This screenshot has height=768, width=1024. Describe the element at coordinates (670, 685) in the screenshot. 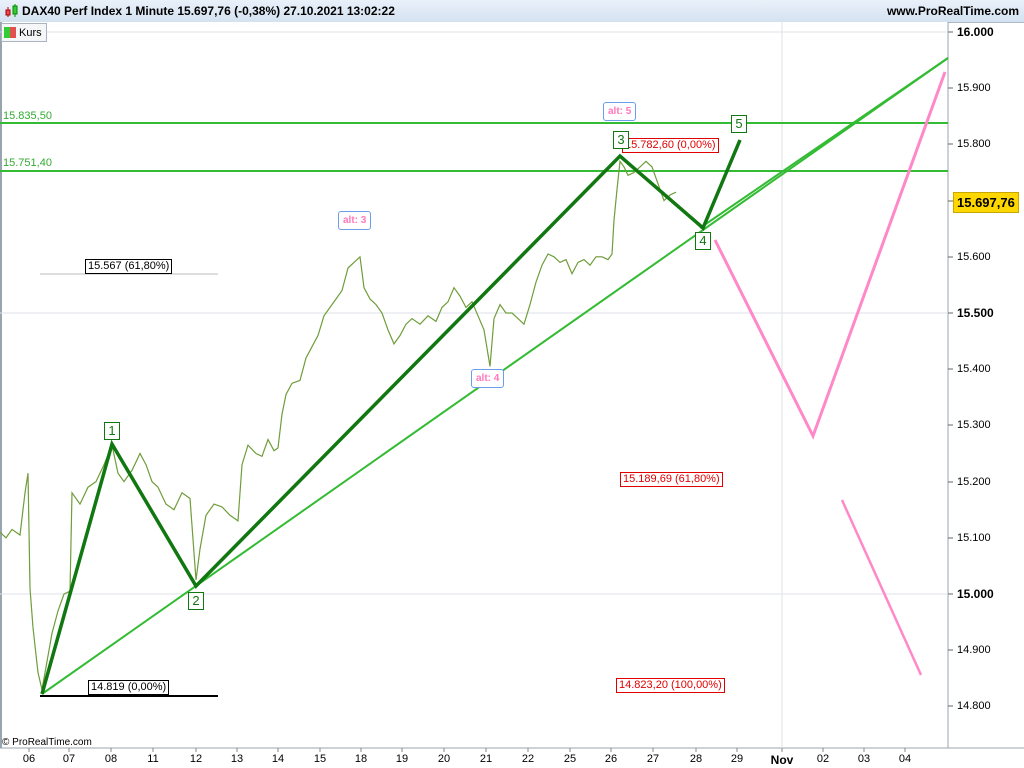

I see `fib-label: 14.823,20 (100,00%)` at that location.